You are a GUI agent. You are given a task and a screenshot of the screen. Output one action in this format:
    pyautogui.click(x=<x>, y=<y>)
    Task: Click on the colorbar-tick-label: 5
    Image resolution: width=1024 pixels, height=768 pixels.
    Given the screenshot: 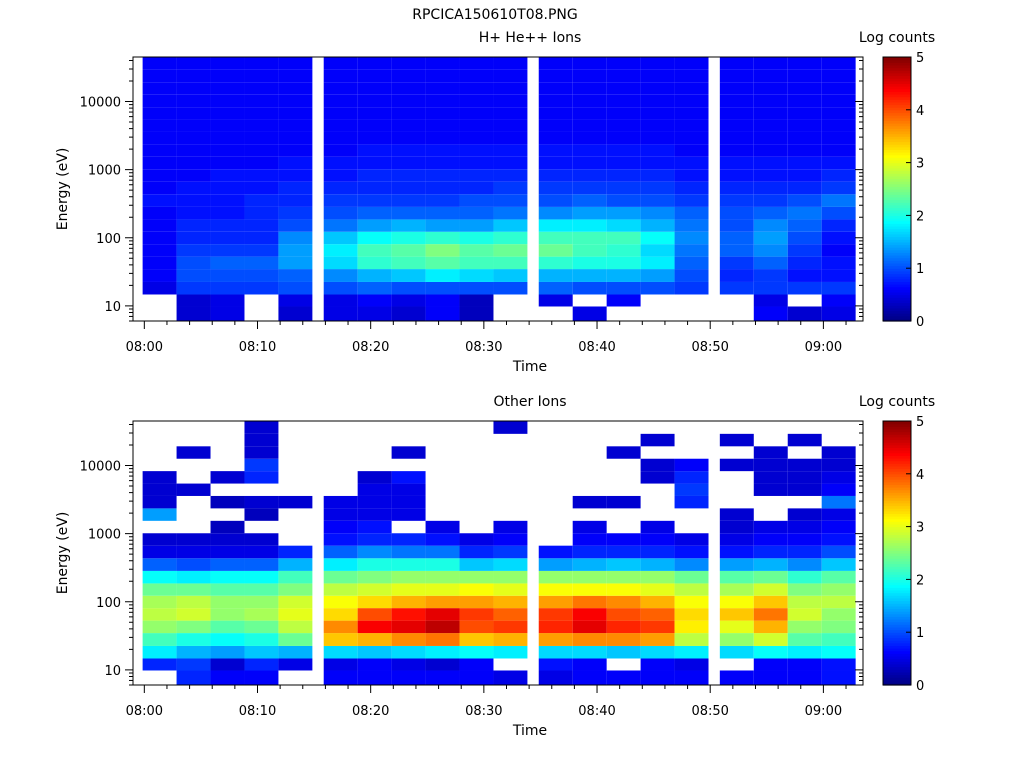 What is the action you would take?
    pyautogui.click(x=920, y=58)
    